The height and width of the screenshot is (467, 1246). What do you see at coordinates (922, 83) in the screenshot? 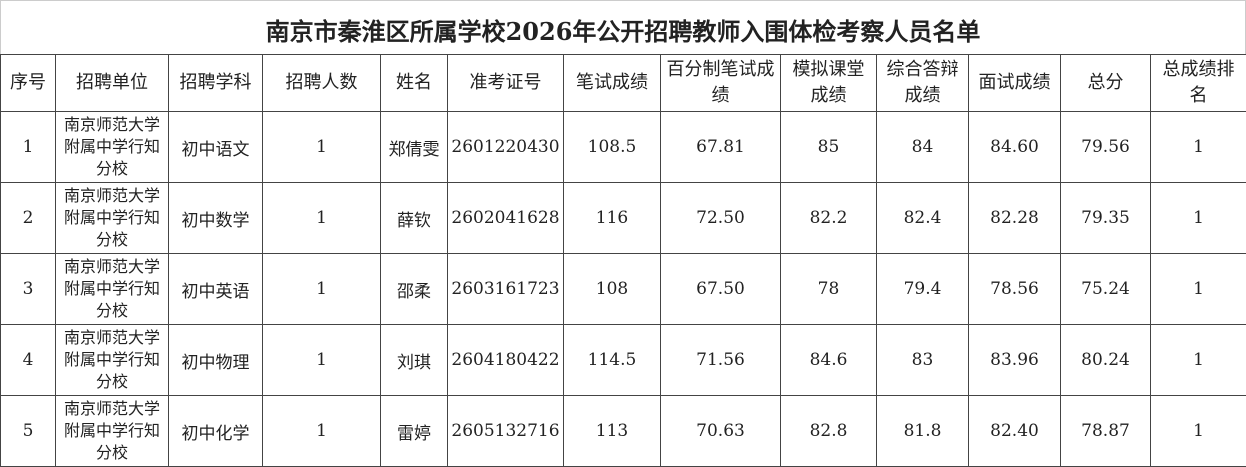
I see `column-header: 综合答辩成绩` at bounding box center [922, 83].